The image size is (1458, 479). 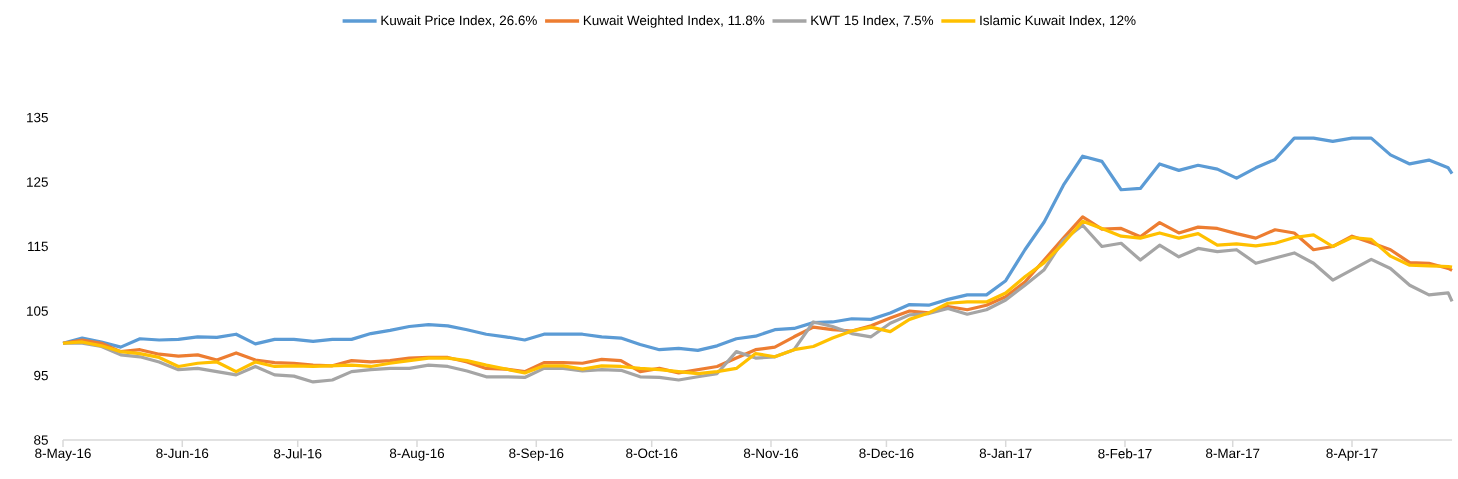 What do you see at coordinates (37, 311) in the screenshot?
I see `y-tick-label: 105` at bounding box center [37, 311].